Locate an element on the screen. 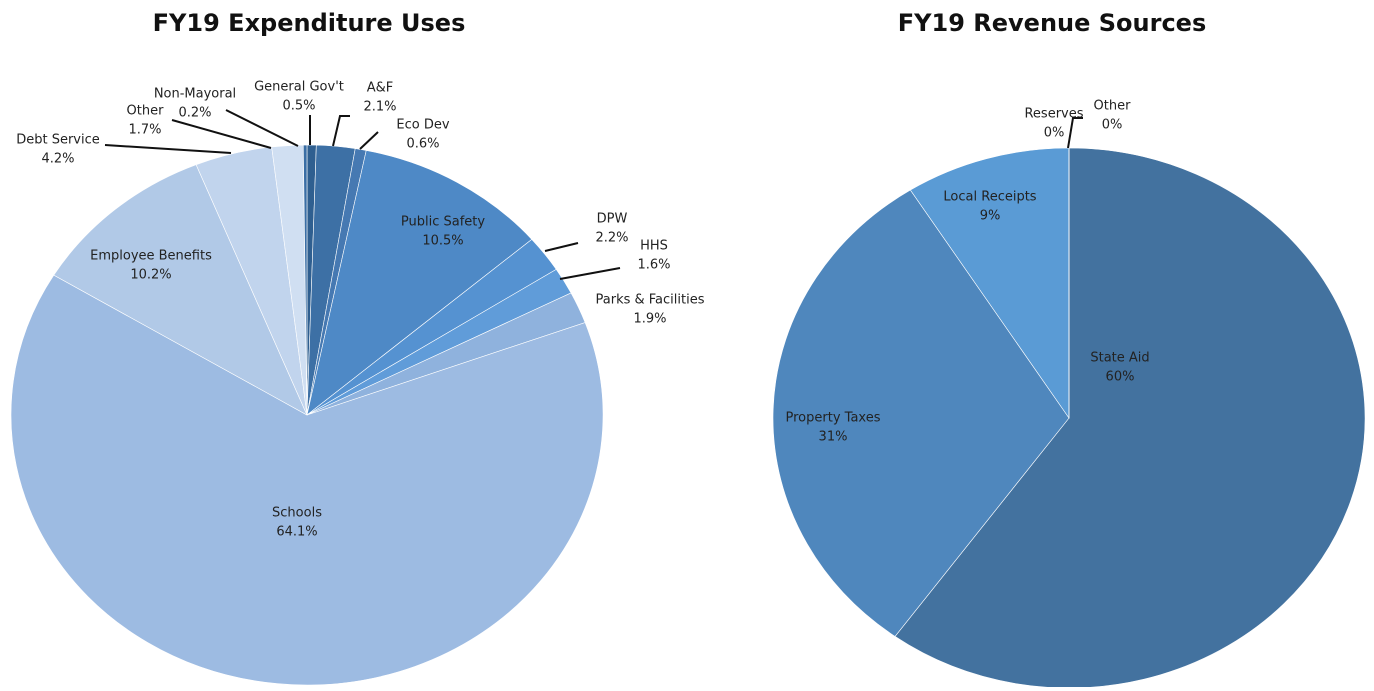  slice-label: HHS is located at coordinates (654, 246).